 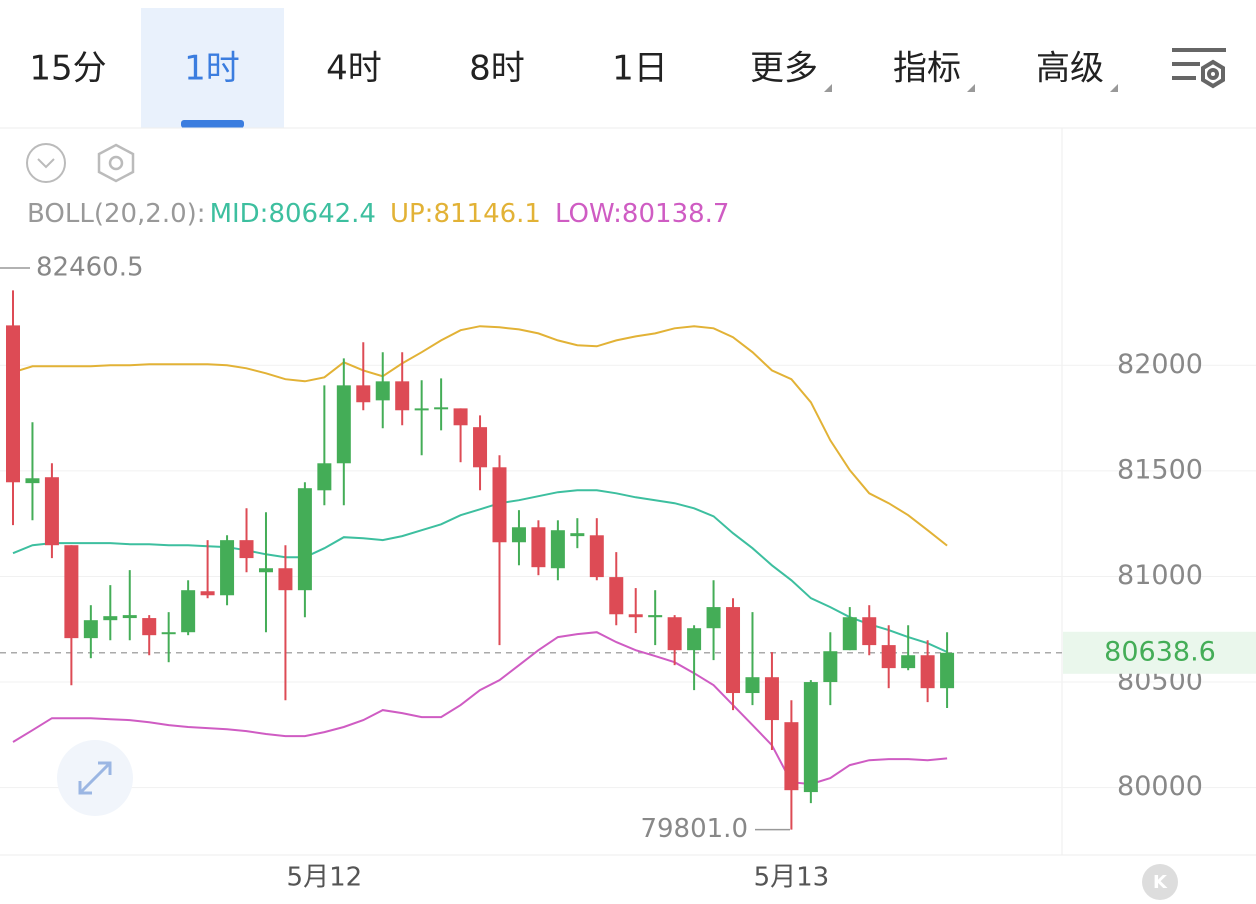 What do you see at coordinates (46, 163) in the screenshot?
I see `collapse-icon` at bounding box center [46, 163].